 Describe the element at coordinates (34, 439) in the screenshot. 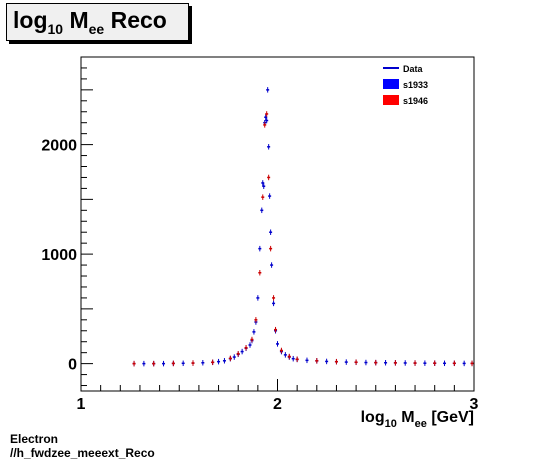

I see `footer-category: Electron` at that location.